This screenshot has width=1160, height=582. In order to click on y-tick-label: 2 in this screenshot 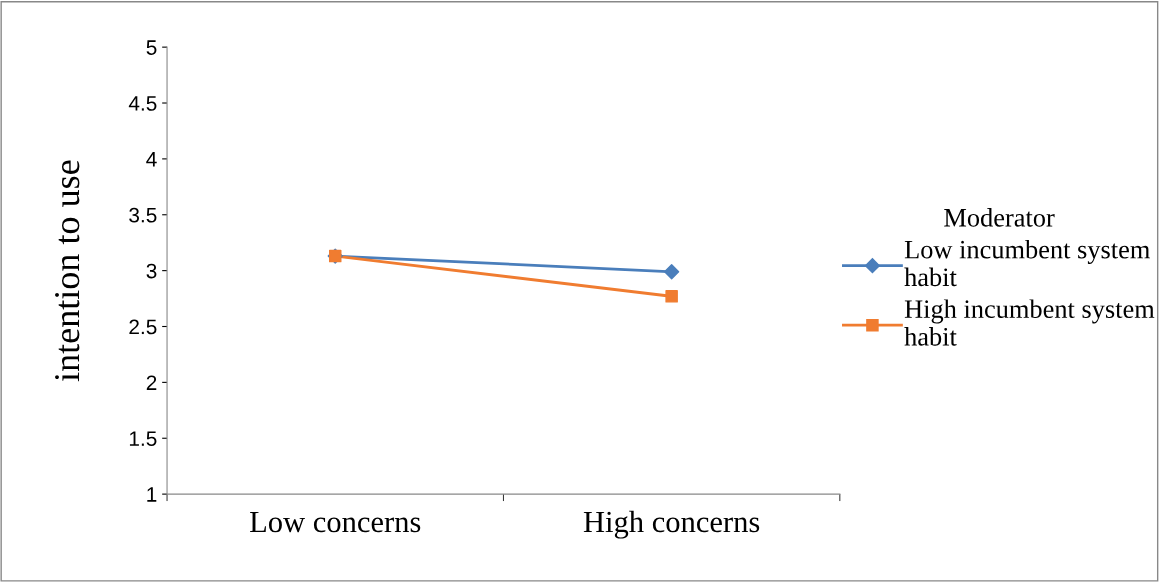, I will do `click(151, 382)`.